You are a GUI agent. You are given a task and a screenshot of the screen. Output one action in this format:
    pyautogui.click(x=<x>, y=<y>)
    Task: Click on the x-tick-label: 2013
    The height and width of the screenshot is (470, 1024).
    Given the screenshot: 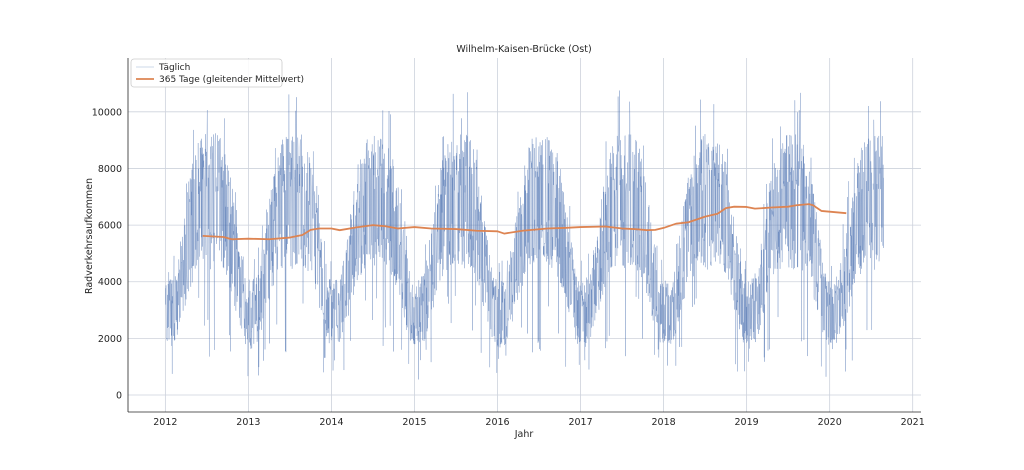 What is the action you would take?
    pyautogui.click(x=248, y=422)
    